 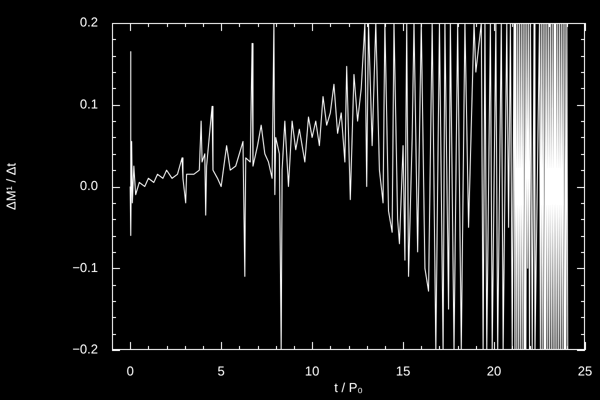 I want to click on y-tick-label: 0.0, so click(x=89, y=186).